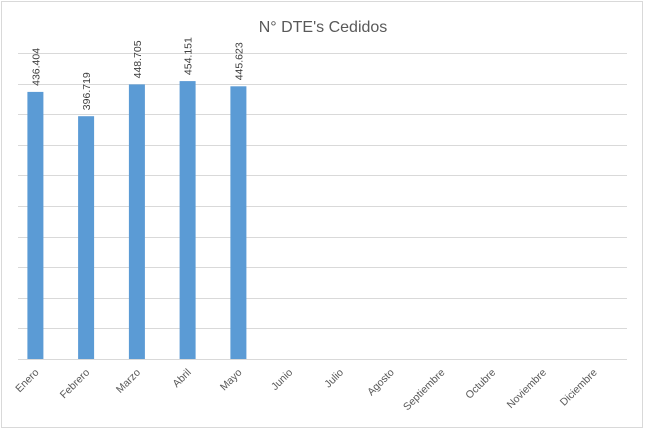 The height and width of the screenshot is (431, 646). Describe the element at coordinates (27, 381) in the screenshot. I see `x-tick-enero: Enero` at that location.